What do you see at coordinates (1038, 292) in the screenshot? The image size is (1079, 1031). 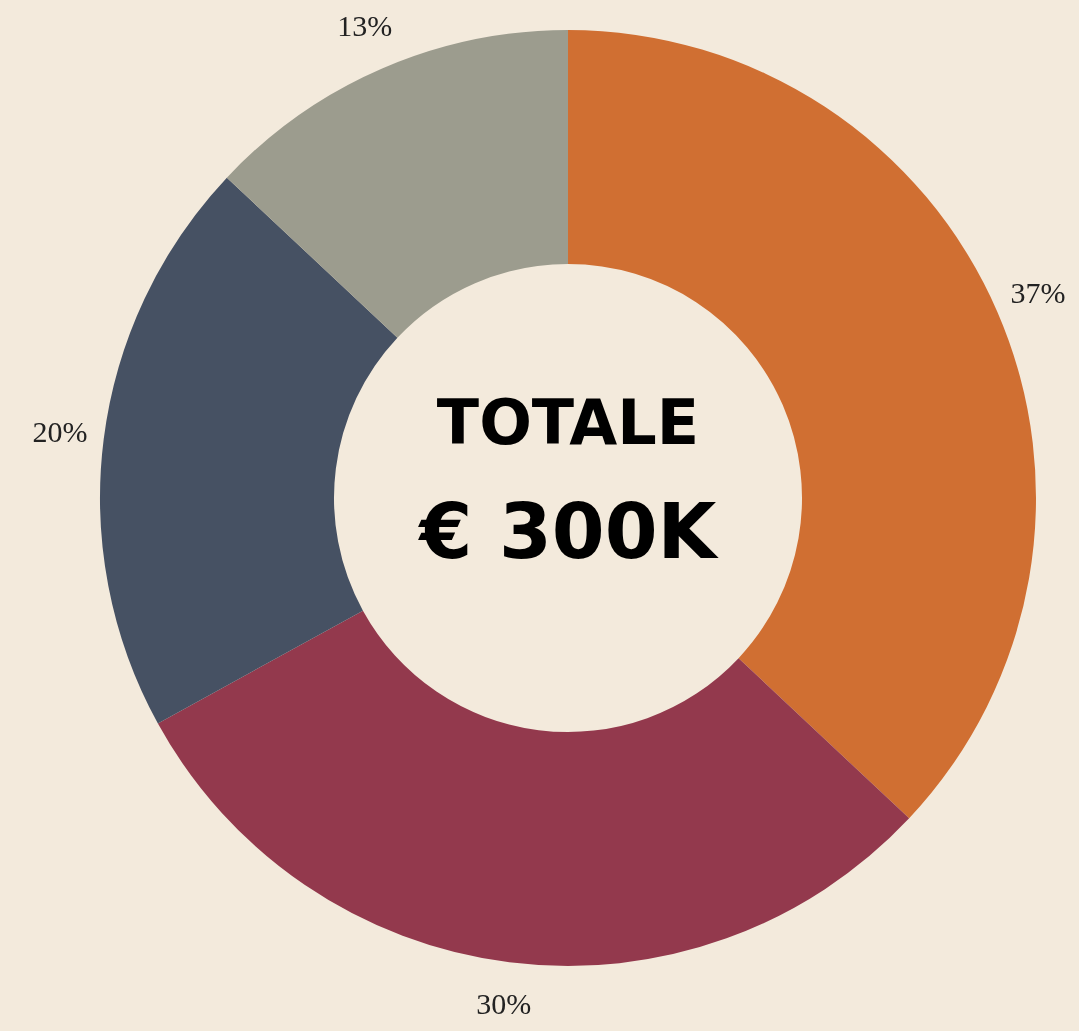 I see `data-label: 37%` at bounding box center [1038, 292].